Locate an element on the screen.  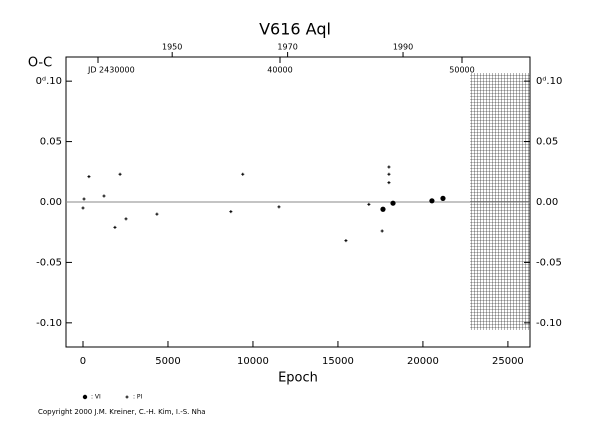
year-tick-label: 1970 is located at coordinates (287, 47).